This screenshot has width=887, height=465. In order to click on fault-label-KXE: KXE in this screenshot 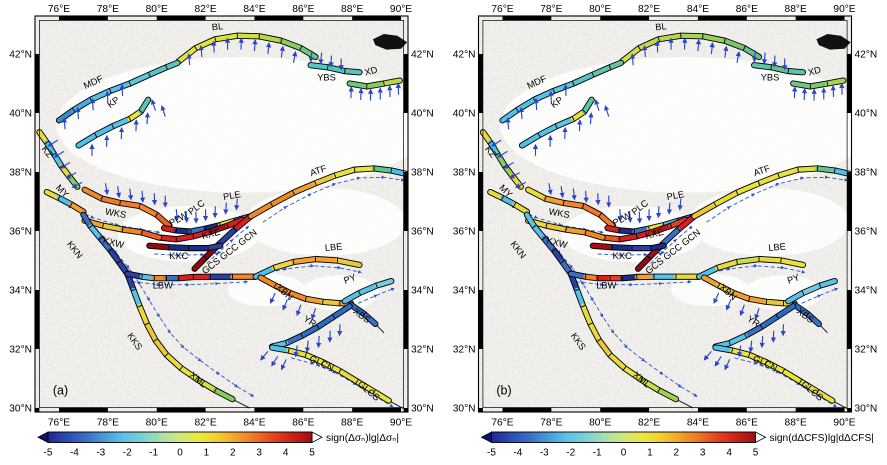, I will do `click(211, 234)`.